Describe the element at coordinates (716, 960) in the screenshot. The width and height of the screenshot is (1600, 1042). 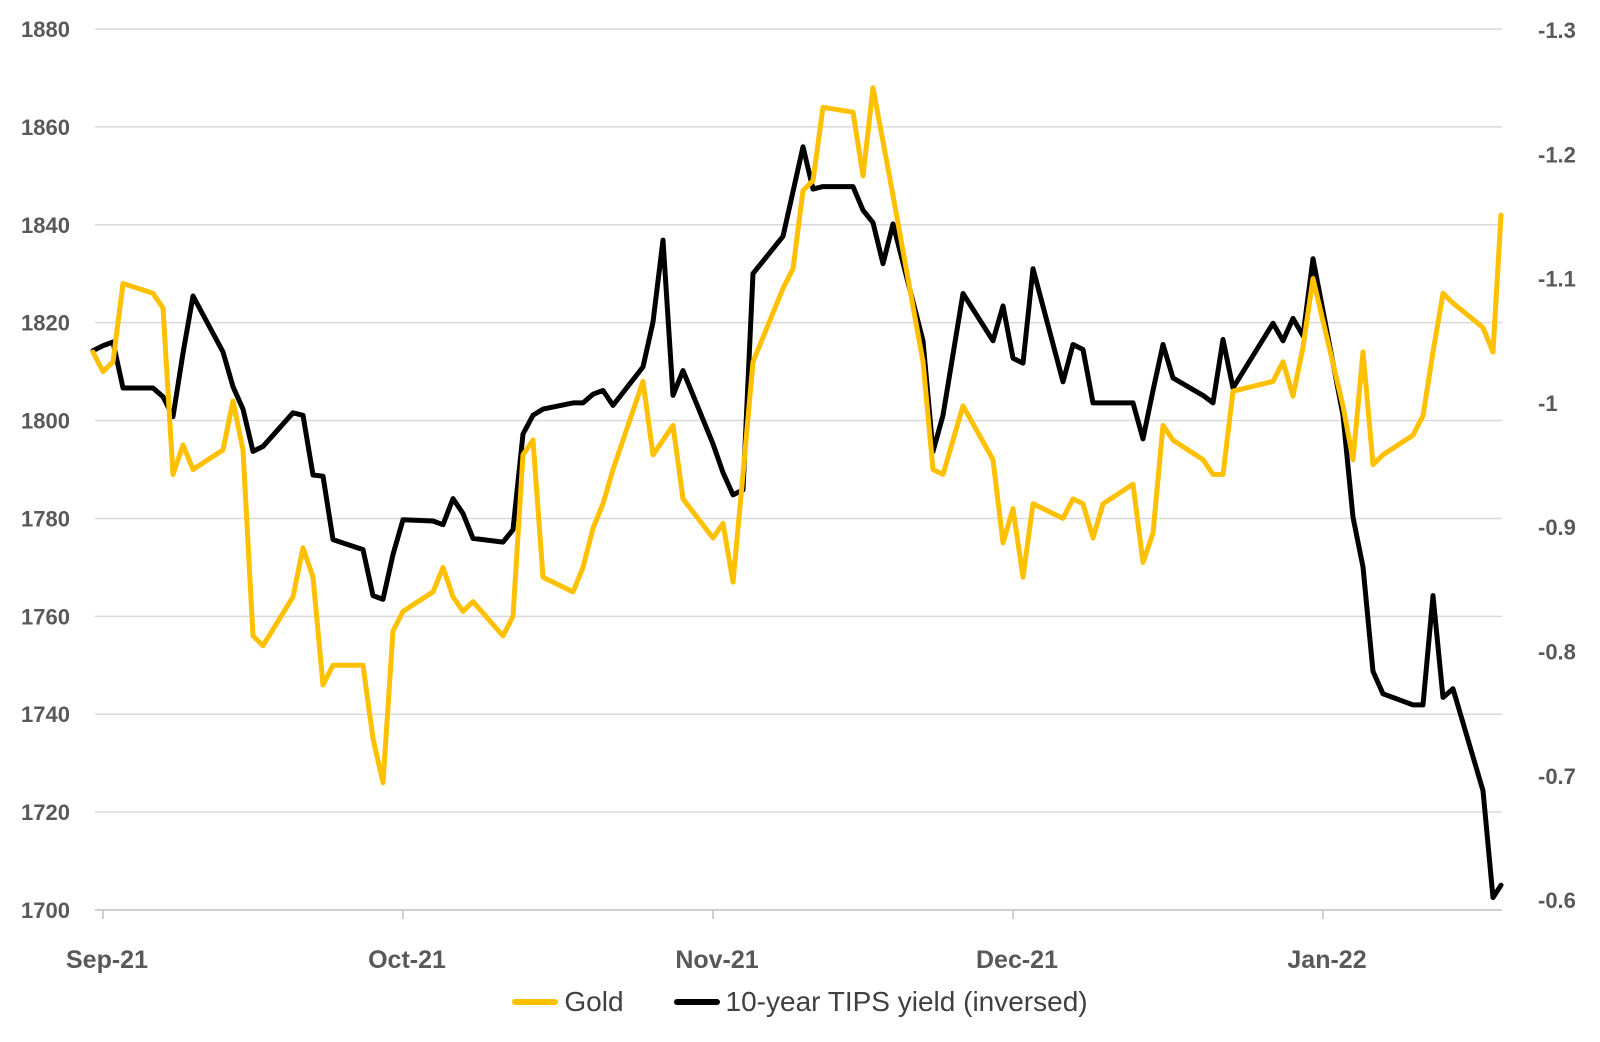
I see `x-axis-tick-label: Nov-21` at that location.